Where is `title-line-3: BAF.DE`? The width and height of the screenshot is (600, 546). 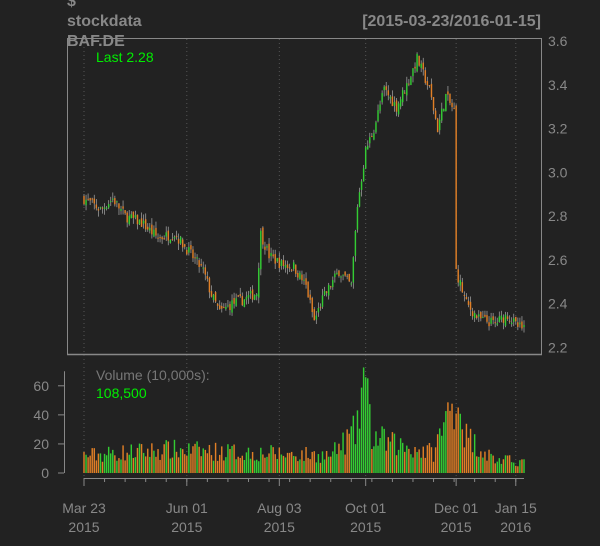
title-line-3: BAF.DE is located at coordinates (96, 41).